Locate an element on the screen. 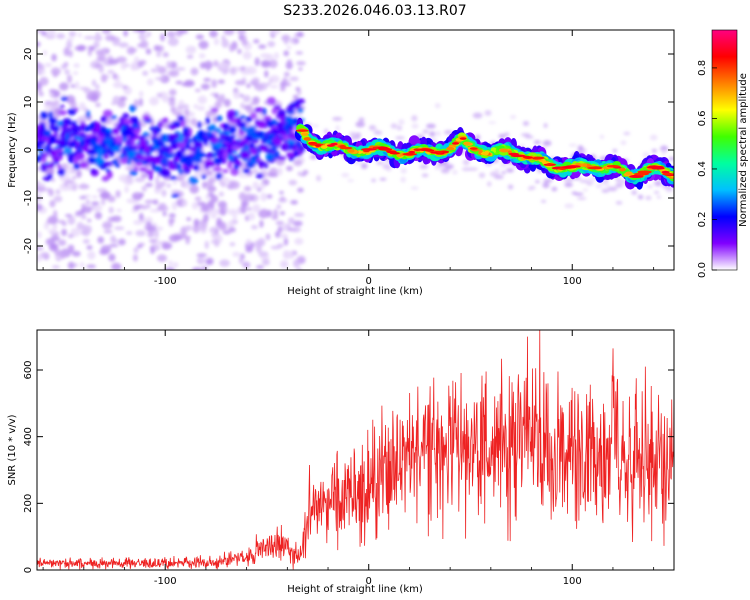 This screenshot has width=750, height=600. spectrogram-x-label: Height of straight line (km) is located at coordinates (355, 291).